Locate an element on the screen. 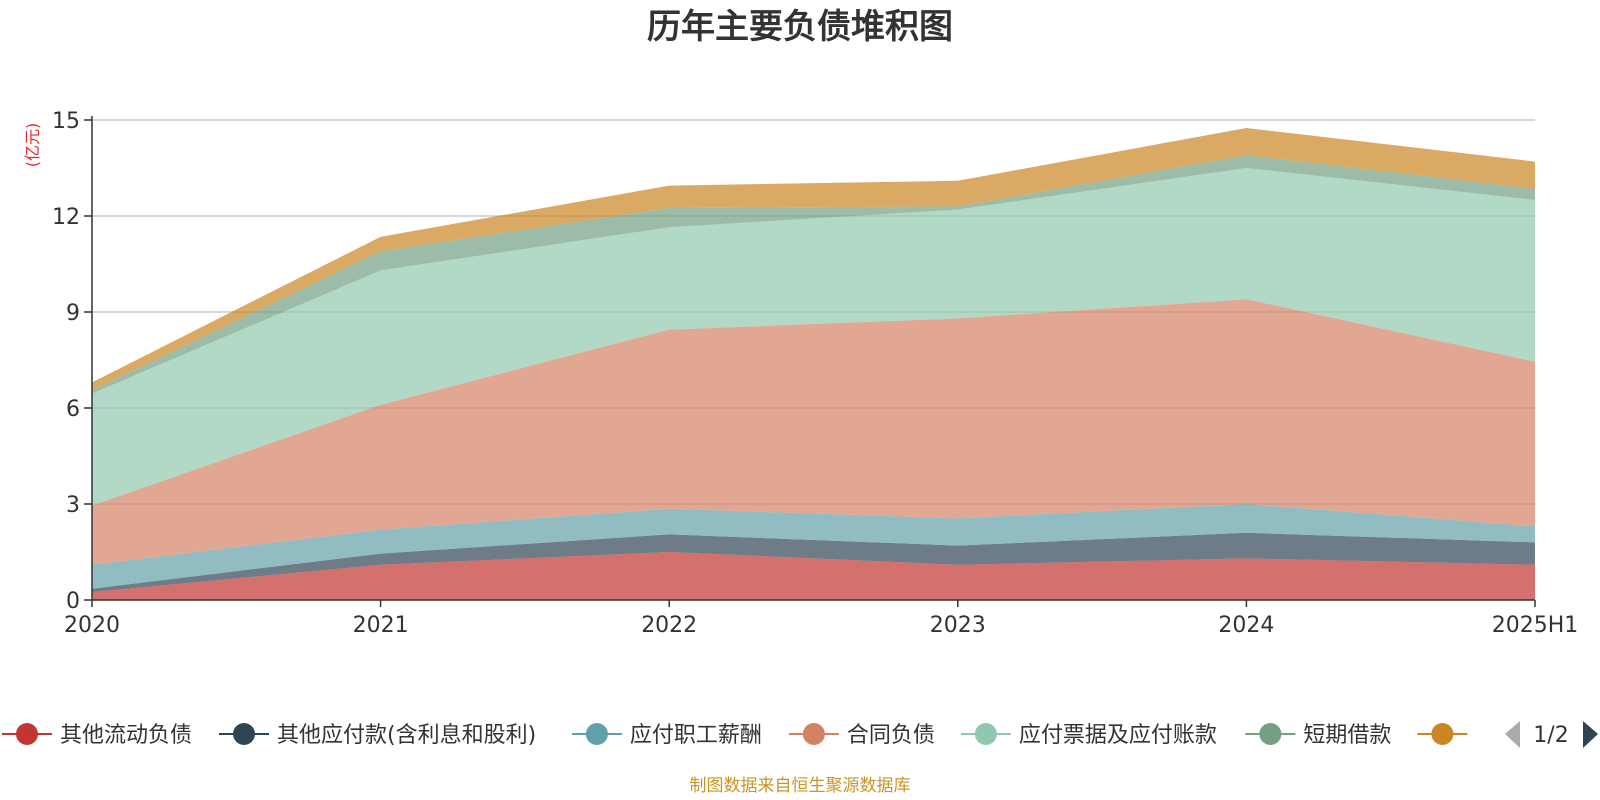  y-tick-label: 15 is located at coordinates (66, 121).